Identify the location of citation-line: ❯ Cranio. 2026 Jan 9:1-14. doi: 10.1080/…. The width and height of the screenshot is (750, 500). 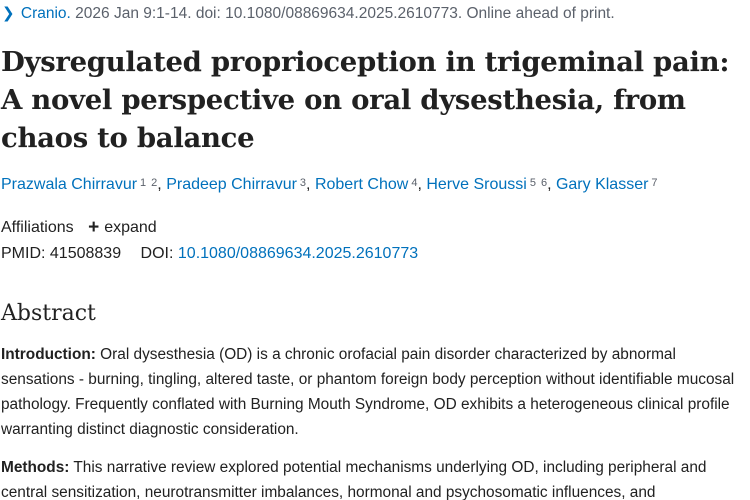
(308, 13).